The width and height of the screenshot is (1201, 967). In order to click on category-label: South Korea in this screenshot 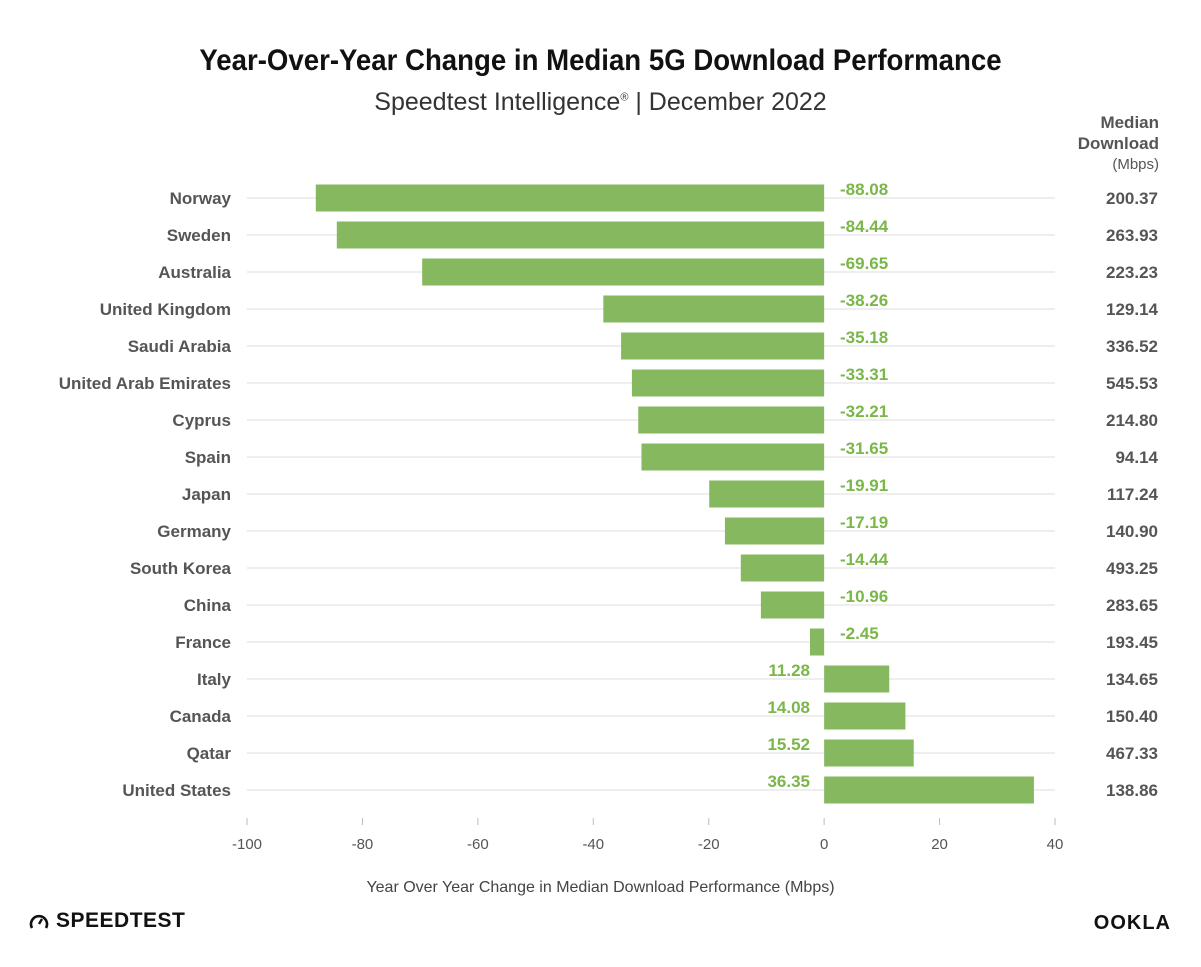, I will do `click(181, 568)`.